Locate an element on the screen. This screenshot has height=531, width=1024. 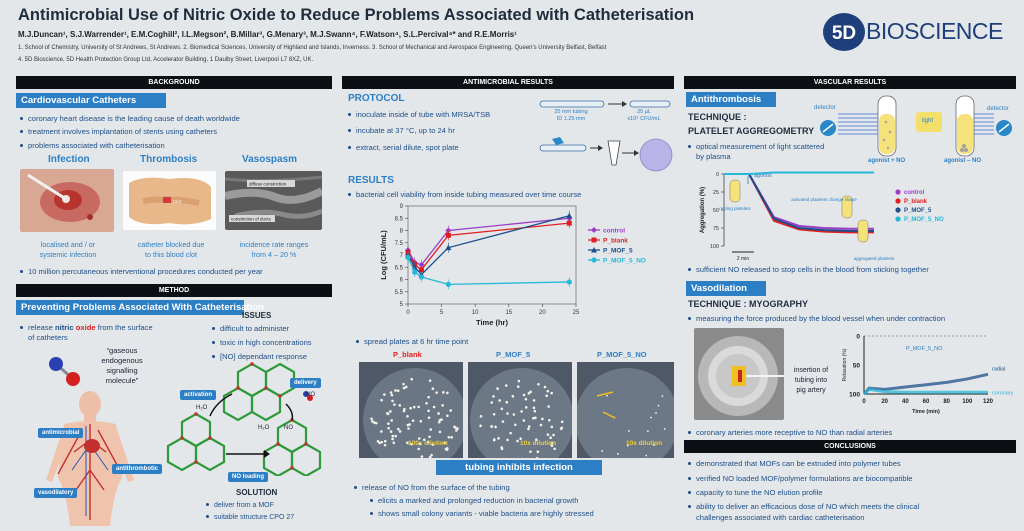
h2o-label-a: H₂O is located at coordinates (202, 408).